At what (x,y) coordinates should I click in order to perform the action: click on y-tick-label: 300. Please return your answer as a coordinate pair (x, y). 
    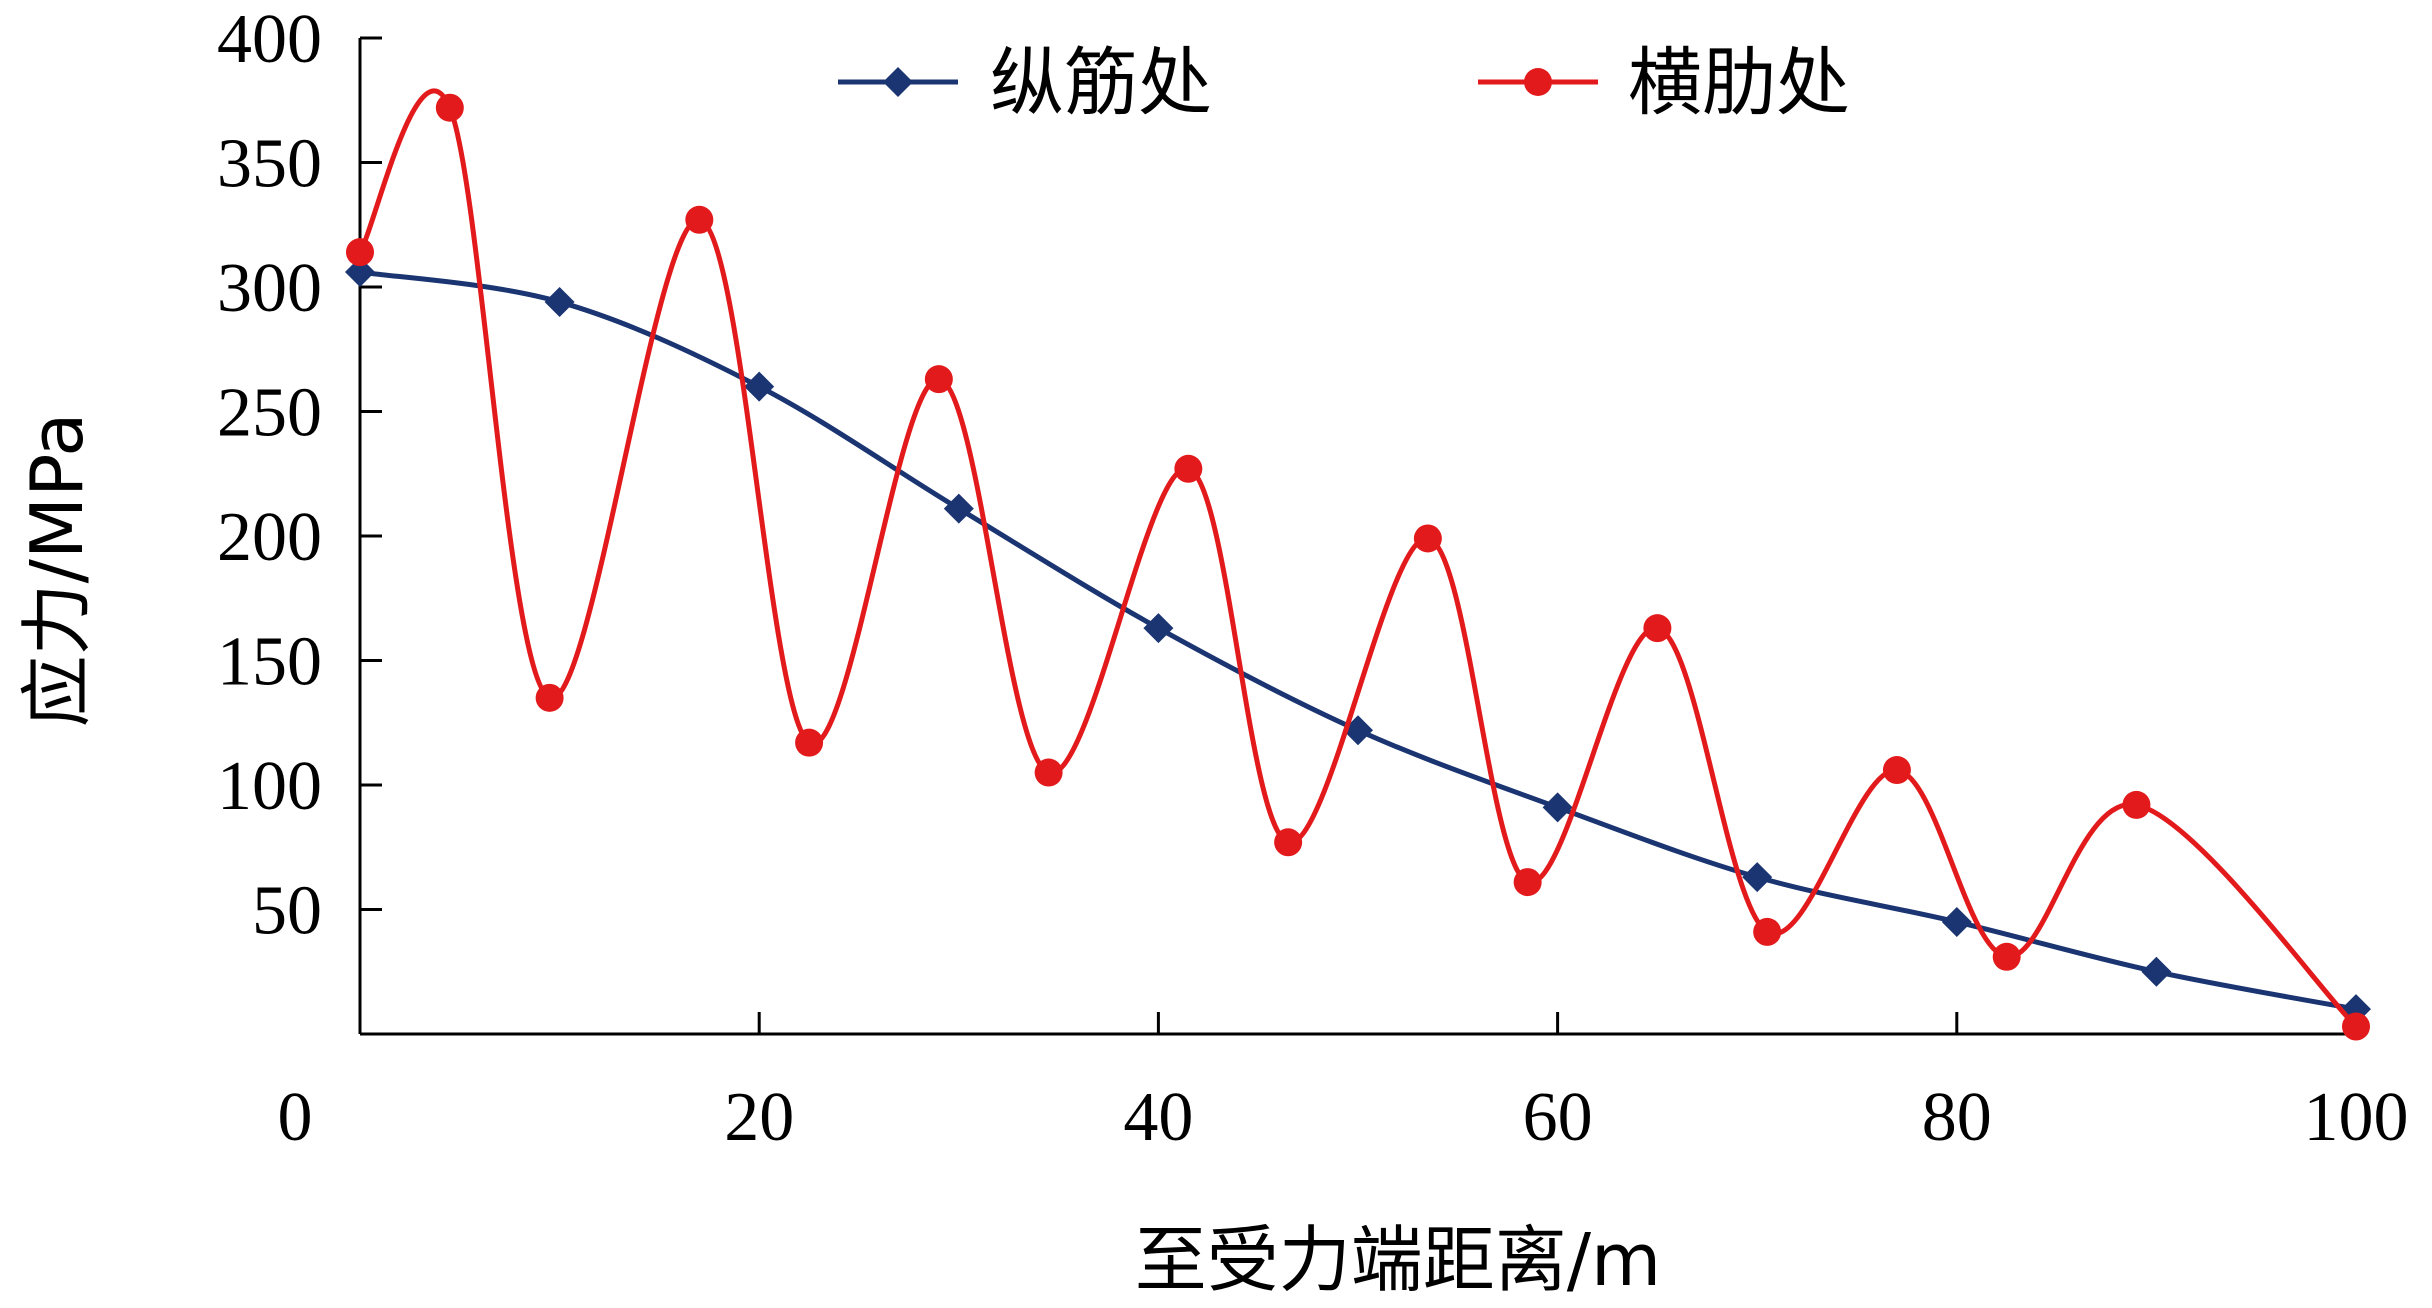
    Looking at the image, I should click on (269, 288).